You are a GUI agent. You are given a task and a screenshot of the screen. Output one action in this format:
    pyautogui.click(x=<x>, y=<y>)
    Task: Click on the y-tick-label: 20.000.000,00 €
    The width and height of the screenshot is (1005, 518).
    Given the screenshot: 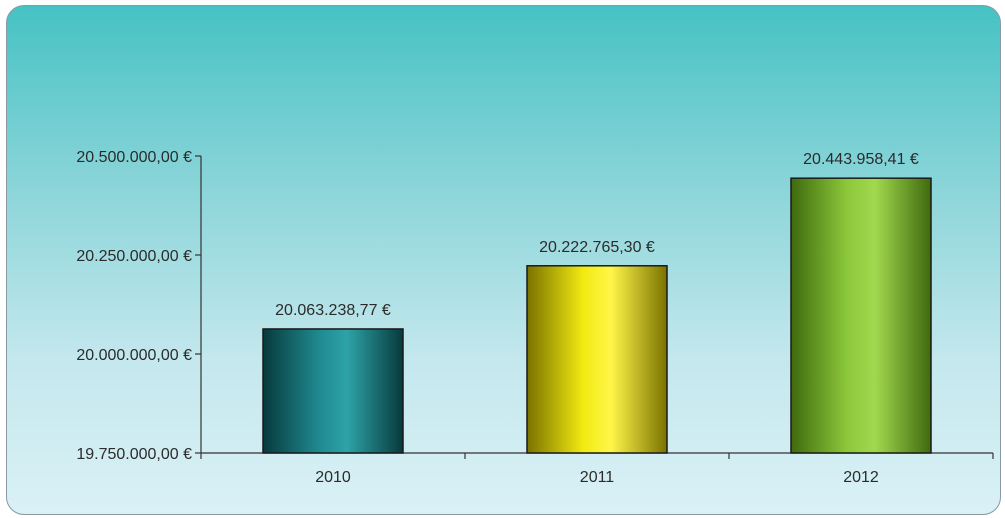 What is the action you would take?
    pyautogui.click(x=134, y=355)
    